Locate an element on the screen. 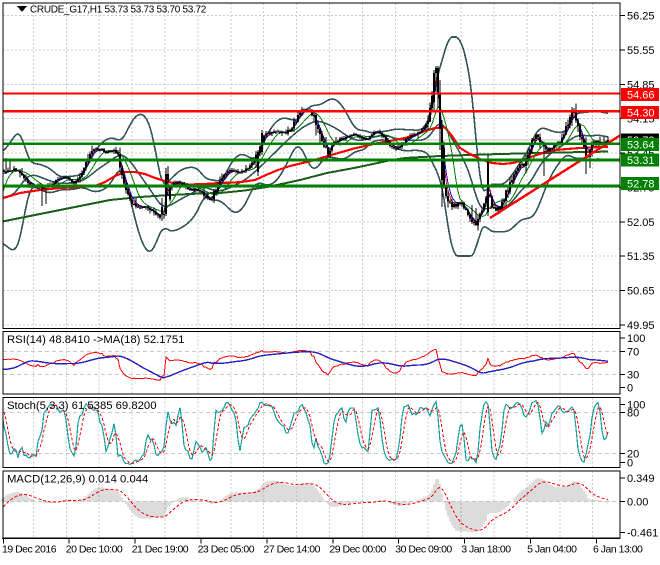  svg-text: 52.05 is located at coordinates (641, 223).